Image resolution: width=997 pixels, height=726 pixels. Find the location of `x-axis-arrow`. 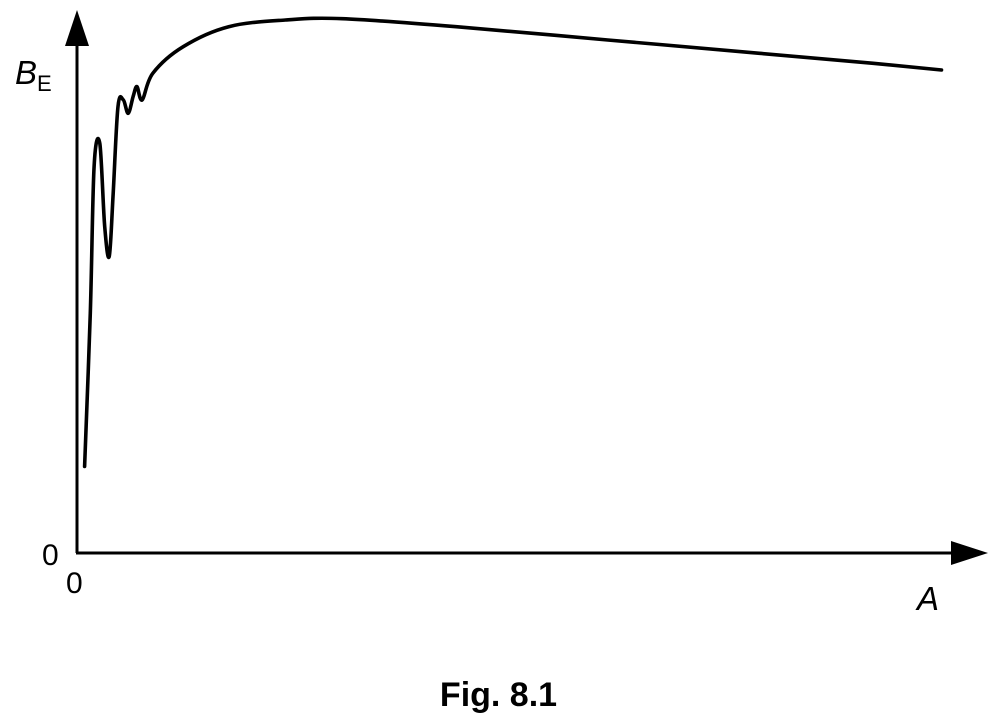

x-axis-arrow is located at coordinates (969, 553).